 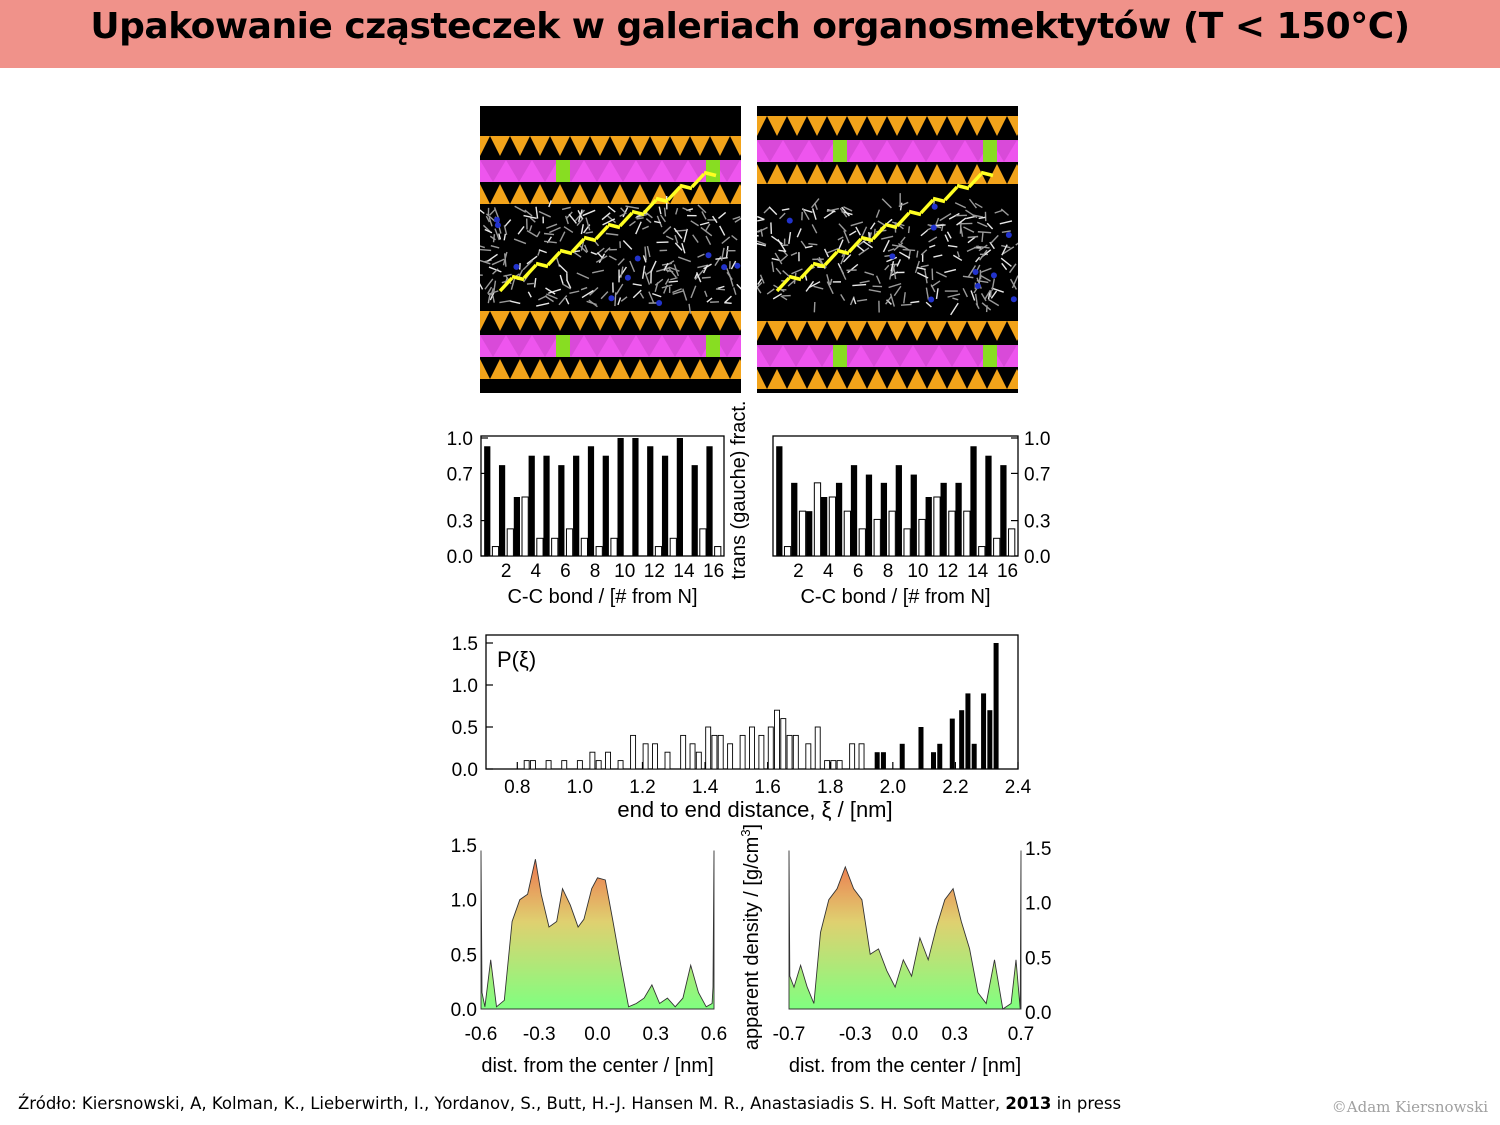 I want to click on x-axis-label: C-C bond / [# from N], so click(x=602, y=597).